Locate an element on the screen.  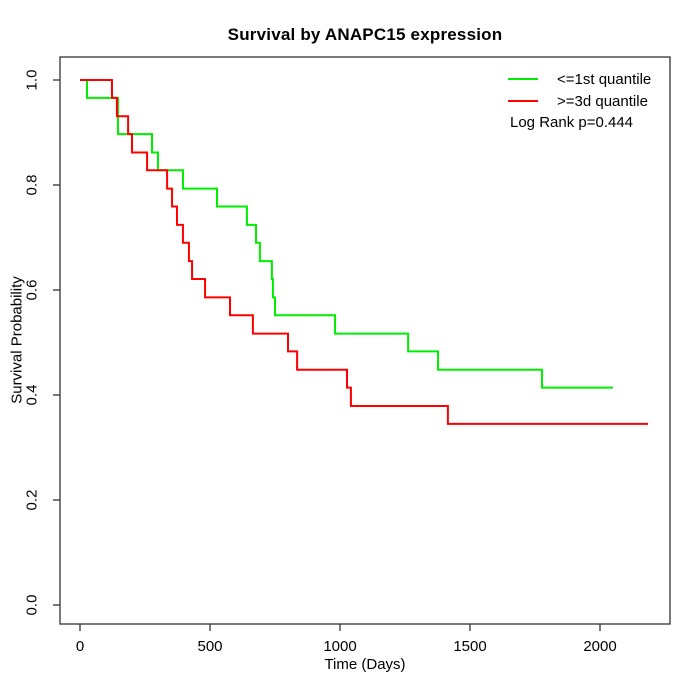
logrank-annotation: Log Rank p=0.444 is located at coordinates (572, 122).